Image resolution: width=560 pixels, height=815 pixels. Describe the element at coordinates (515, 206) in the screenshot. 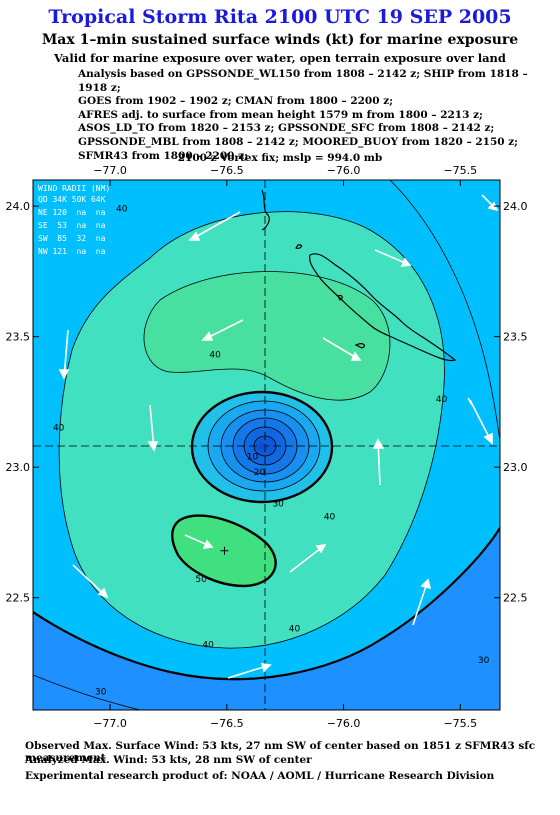

I see `y-tick-label-right: 24.0` at that location.